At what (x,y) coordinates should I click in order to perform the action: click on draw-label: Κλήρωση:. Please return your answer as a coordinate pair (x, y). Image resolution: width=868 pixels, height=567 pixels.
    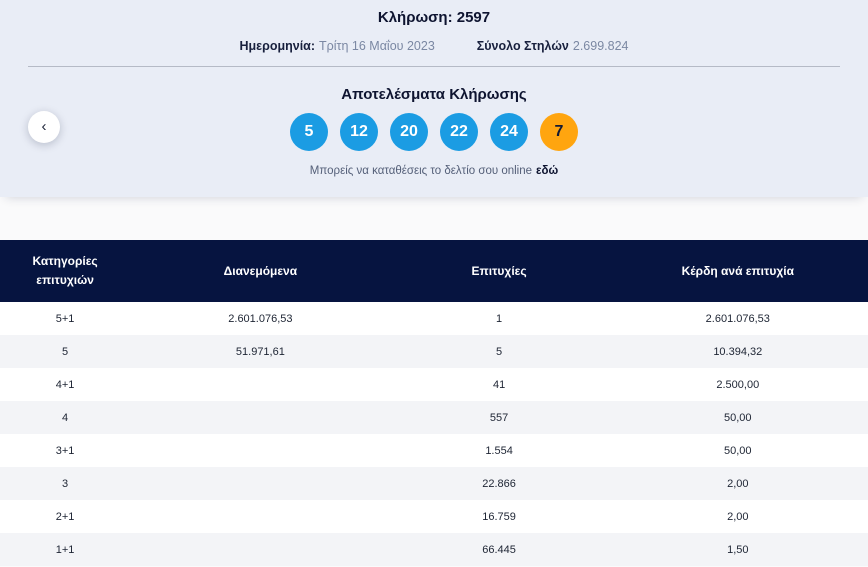
    Looking at the image, I should click on (415, 17).